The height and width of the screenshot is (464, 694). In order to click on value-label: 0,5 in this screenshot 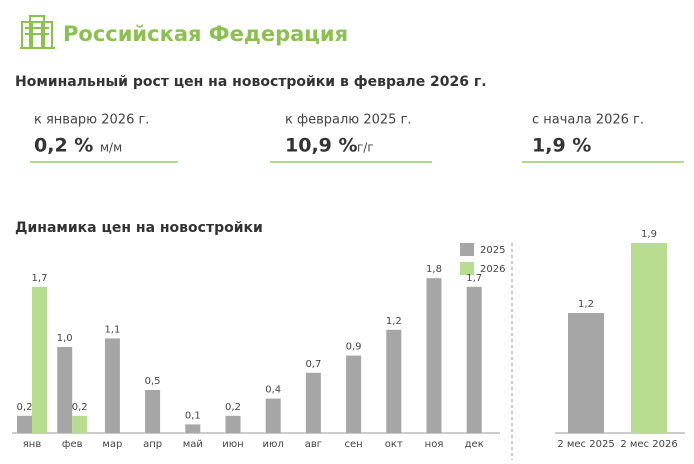, I will do `click(153, 381)`.